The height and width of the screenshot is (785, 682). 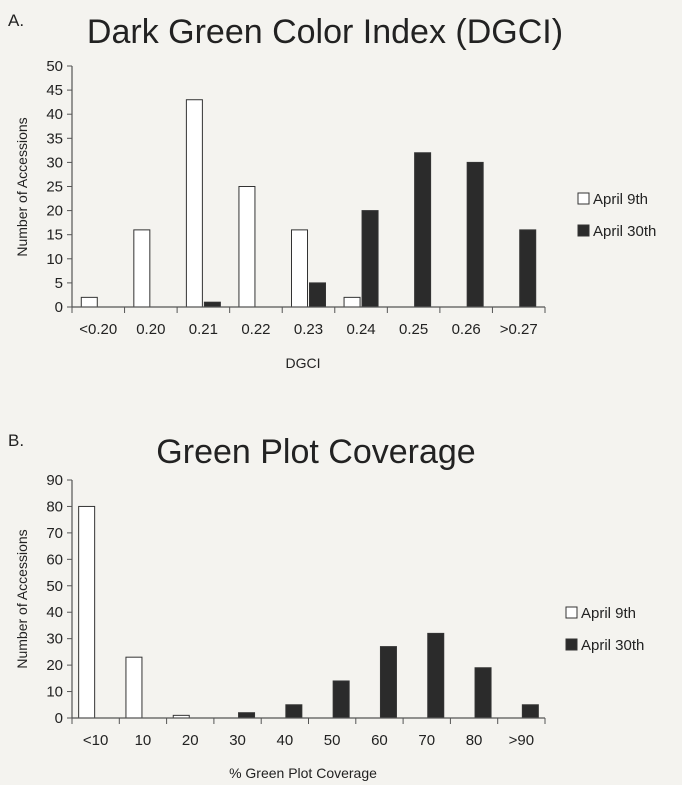 What do you see at coordinates (190, 740) in the screenshot?
I see `x-tick-label: 20` at bounding box center [190, 740].